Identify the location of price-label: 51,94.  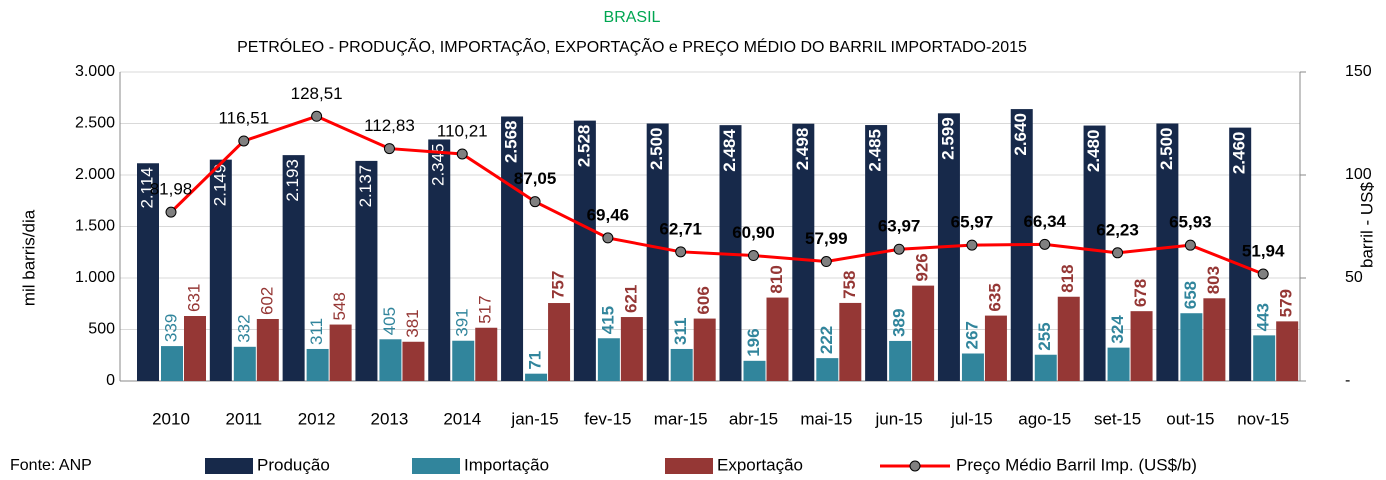
(1263, 250).